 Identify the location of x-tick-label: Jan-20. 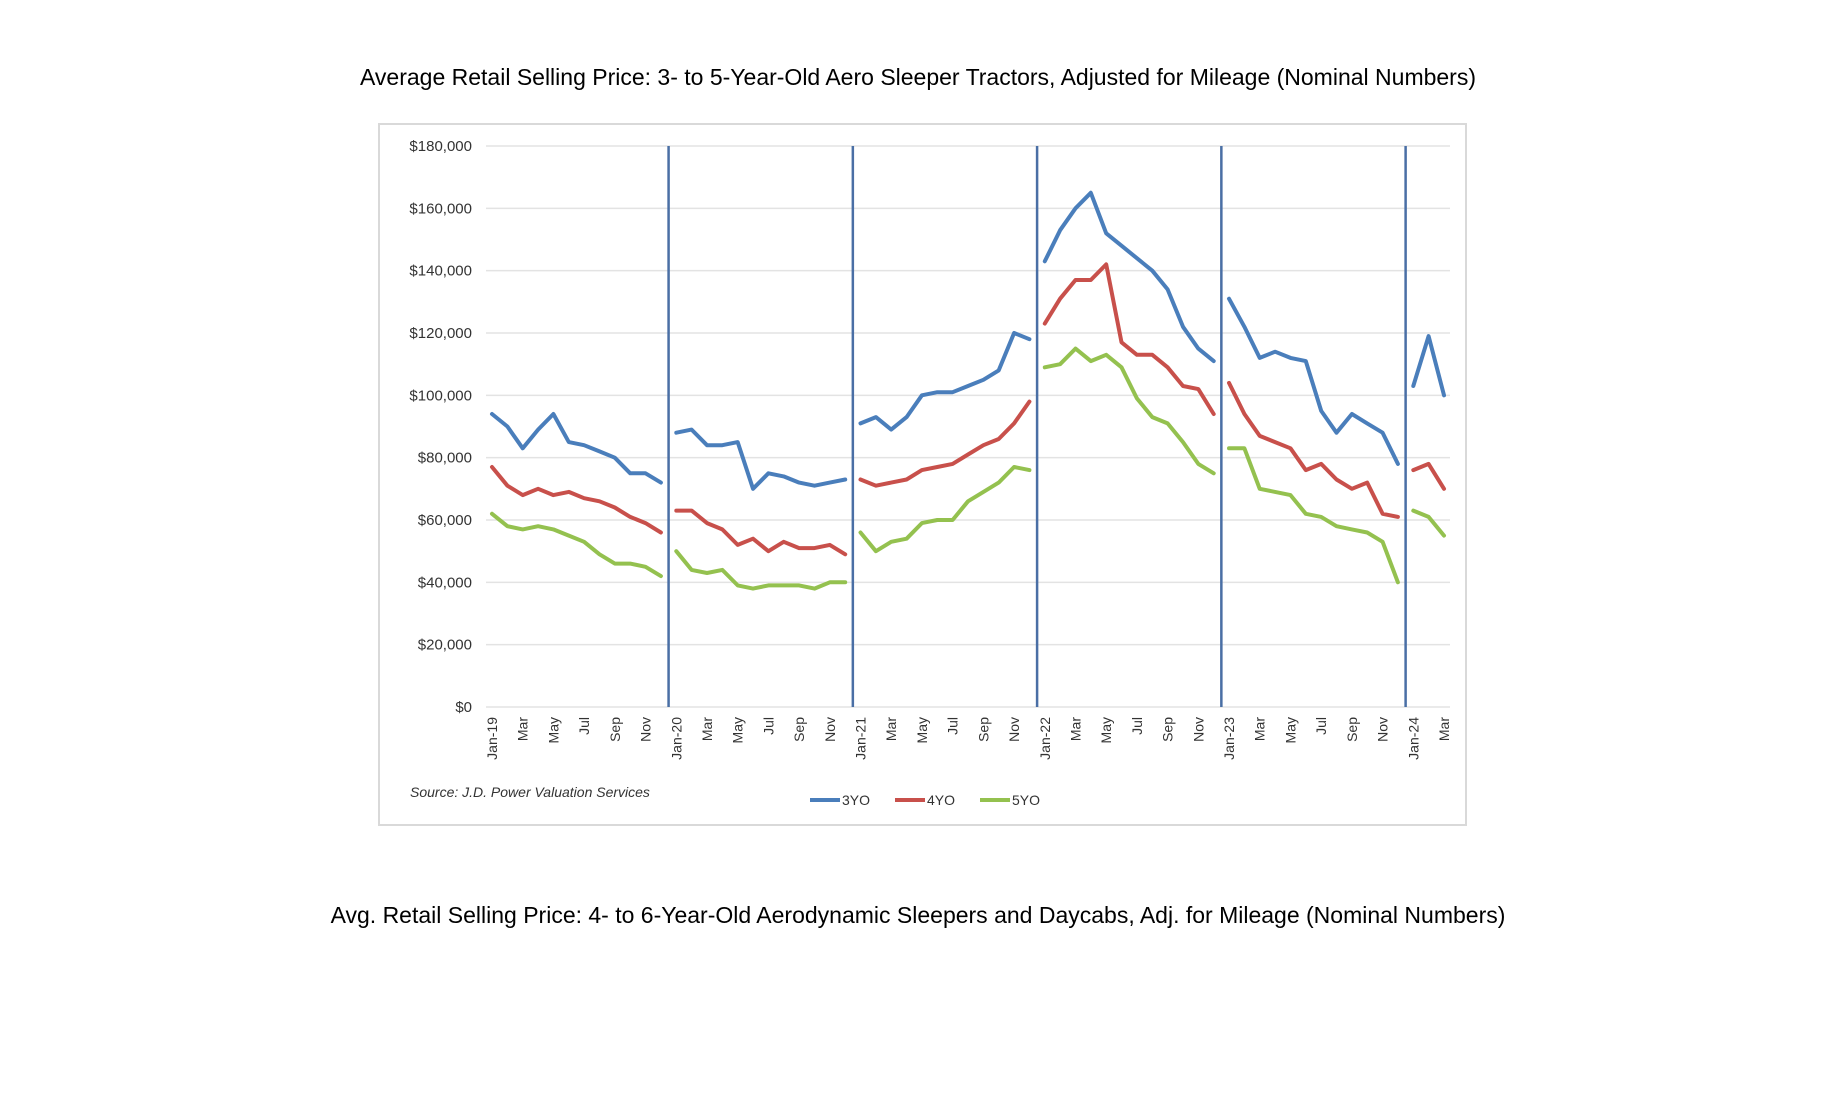
(676, 738).